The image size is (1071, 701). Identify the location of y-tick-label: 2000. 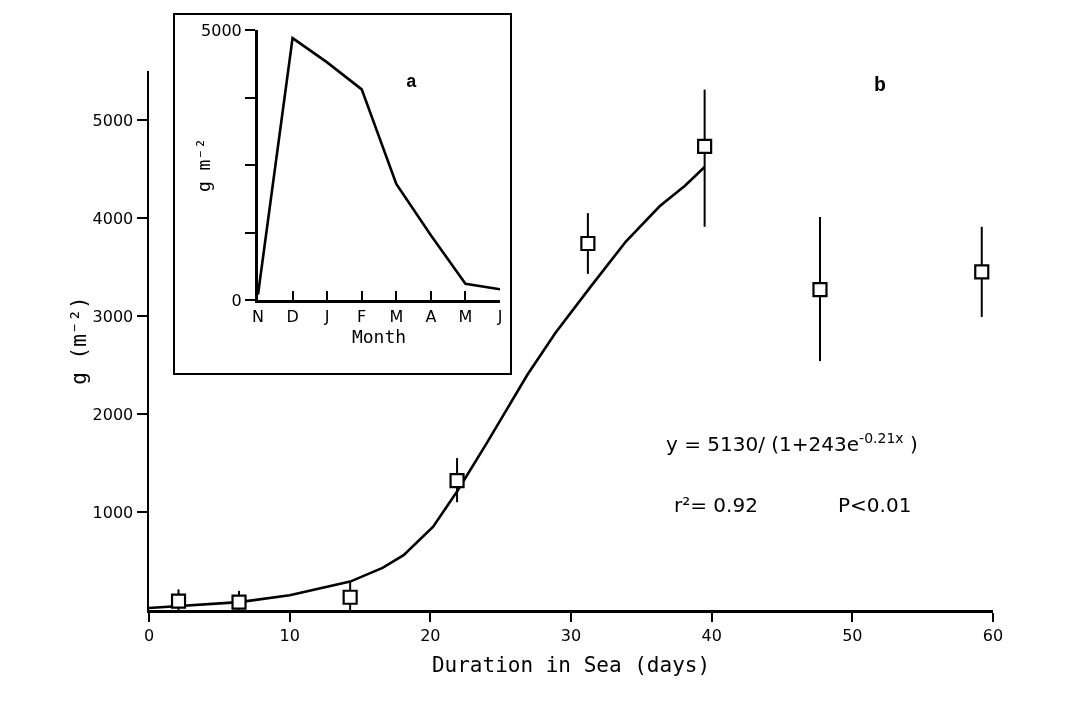
(113, 414).